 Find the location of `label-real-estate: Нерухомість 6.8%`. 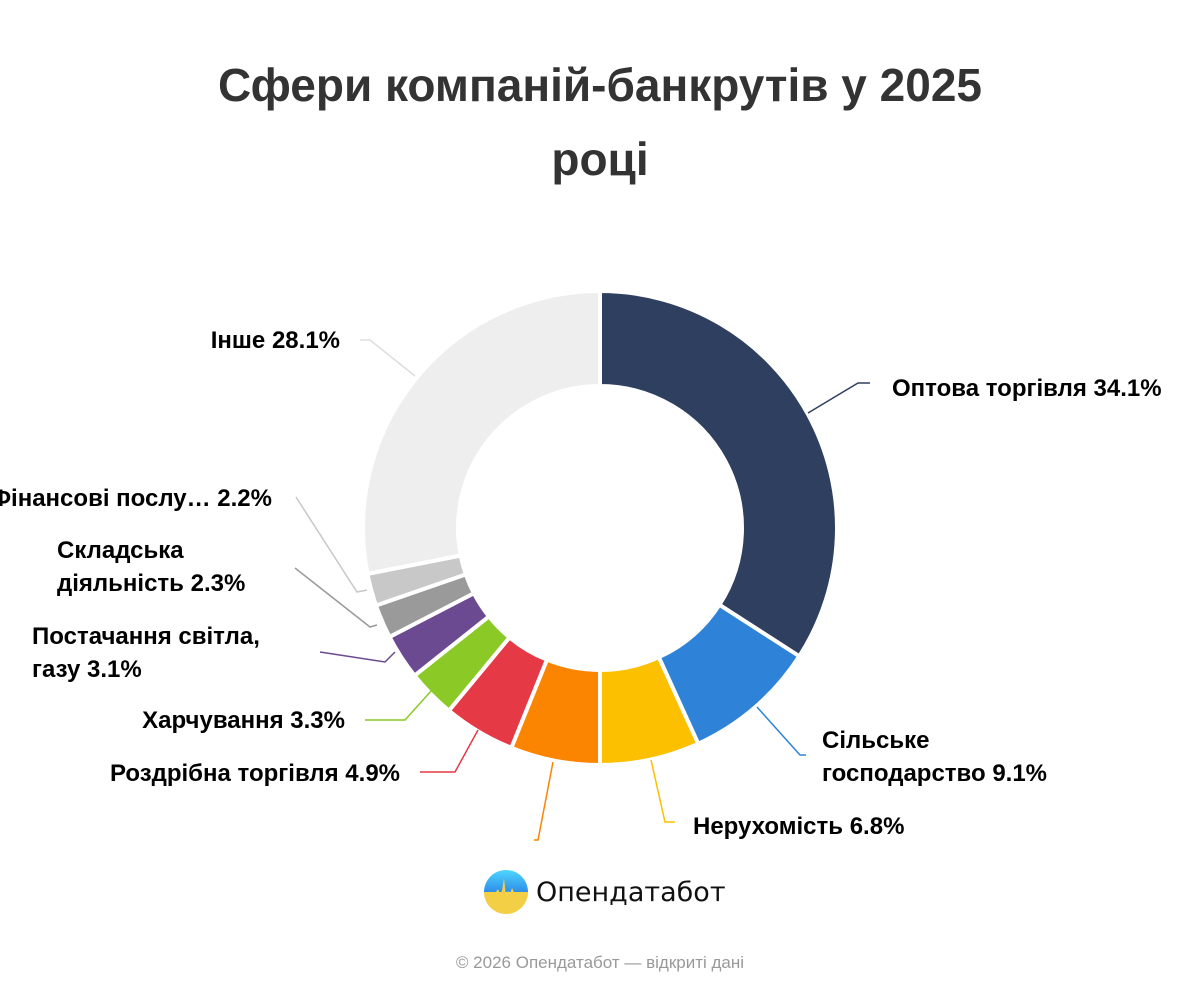

label-real-estate: Нерухомість 6.8% is located at coordinates (799, 826).